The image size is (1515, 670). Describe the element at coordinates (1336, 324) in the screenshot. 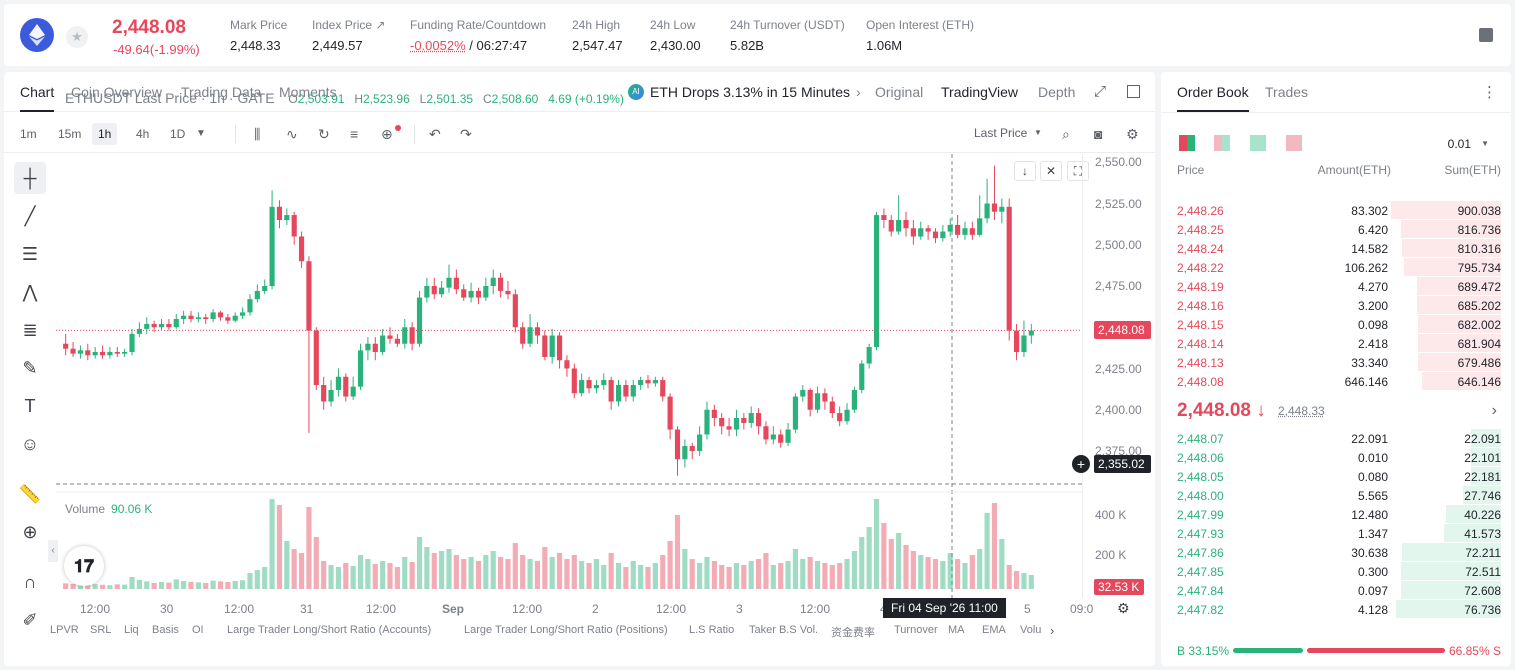

I see `order-row: 2,448.15 0.098 682.002` at that location.